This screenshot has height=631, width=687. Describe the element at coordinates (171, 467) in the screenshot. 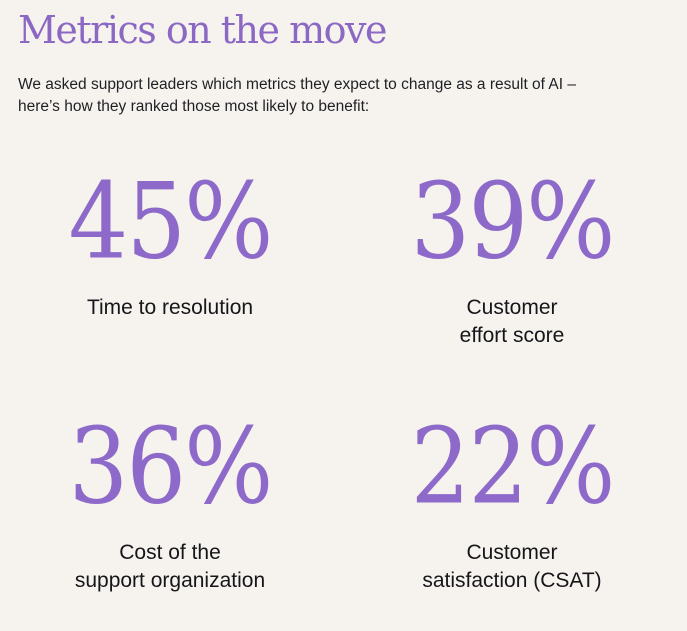

I see `metric-value: 36%` at that location.